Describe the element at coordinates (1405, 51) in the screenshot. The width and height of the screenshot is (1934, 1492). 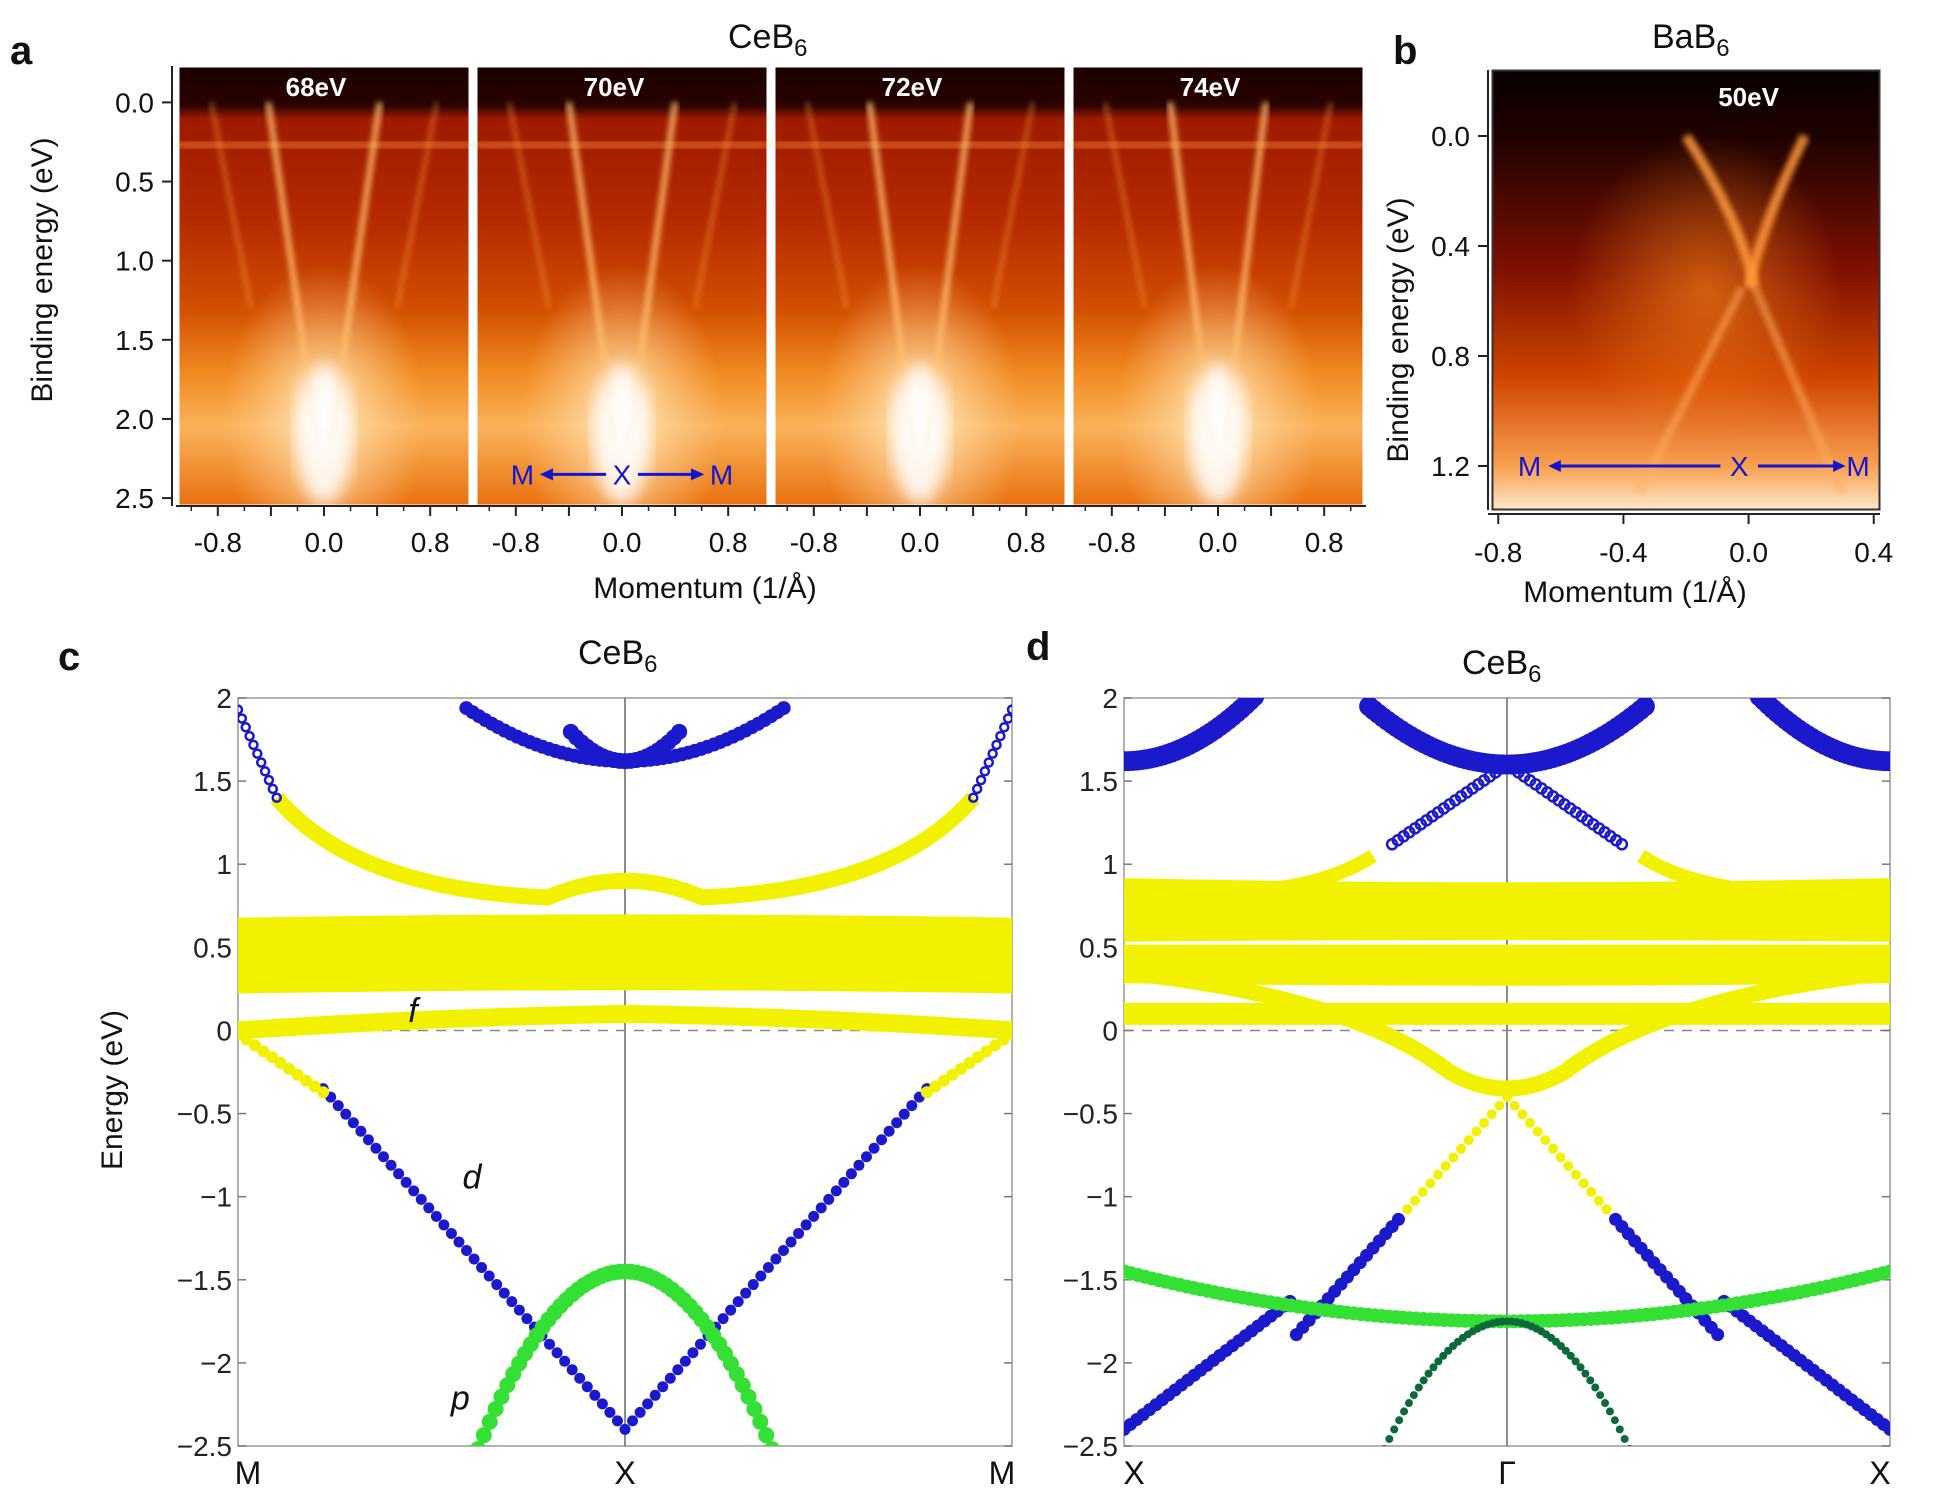
I see `panel-letter-b: b` at that location.